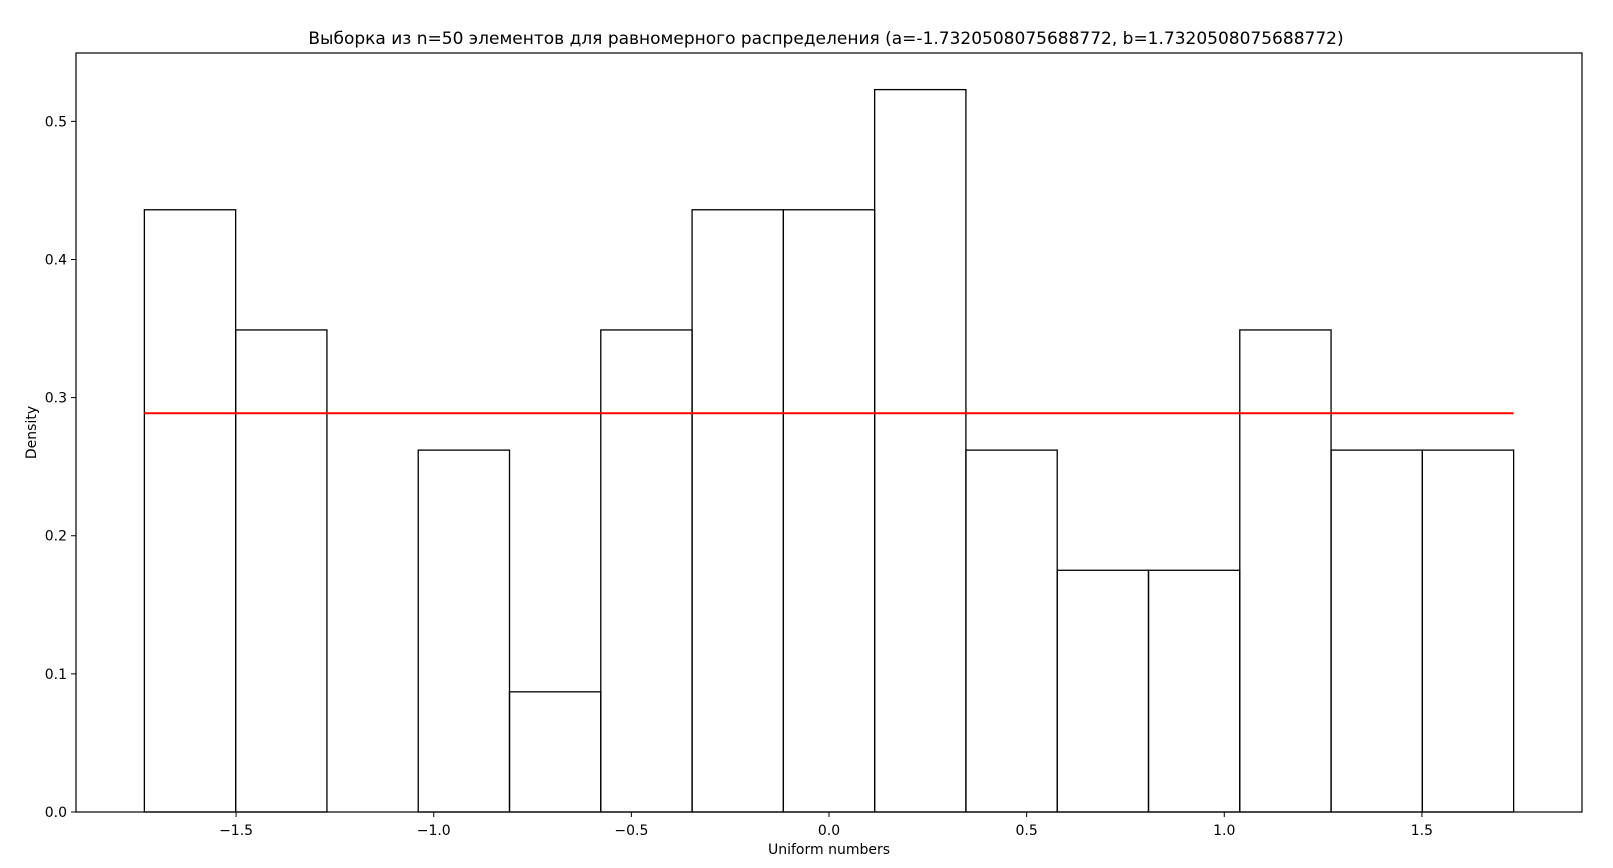 The width and height of the screenshot is (1613, 868). What do you see at coordinates (1224, 831) in the screenshot?
I see `x-tick-label: 1.0` at bounding box center [1224, 831].